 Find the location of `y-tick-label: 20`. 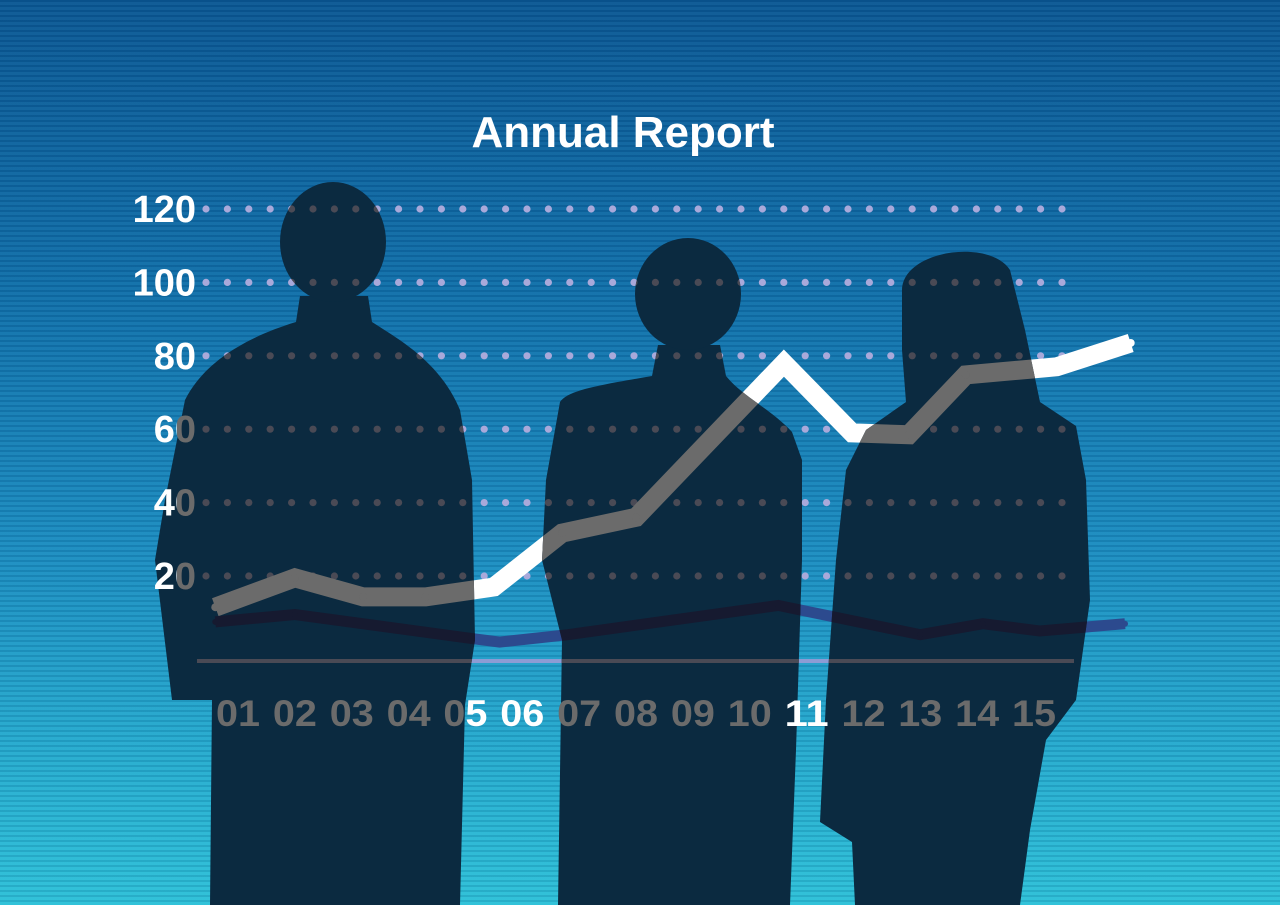

y-tick-label: 20 is located at coordinates (175, 577).